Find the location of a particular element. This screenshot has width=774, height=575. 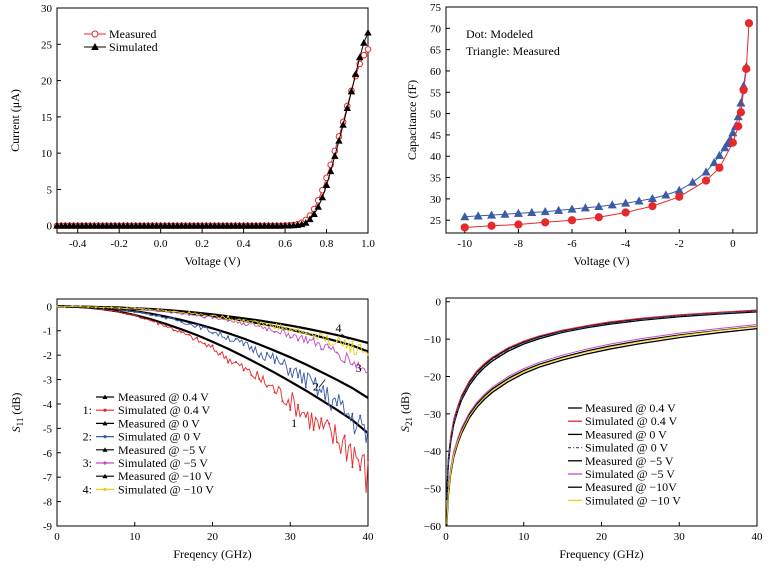

legend-label: Measured @ 0 V is located at coordinates (626, 434).